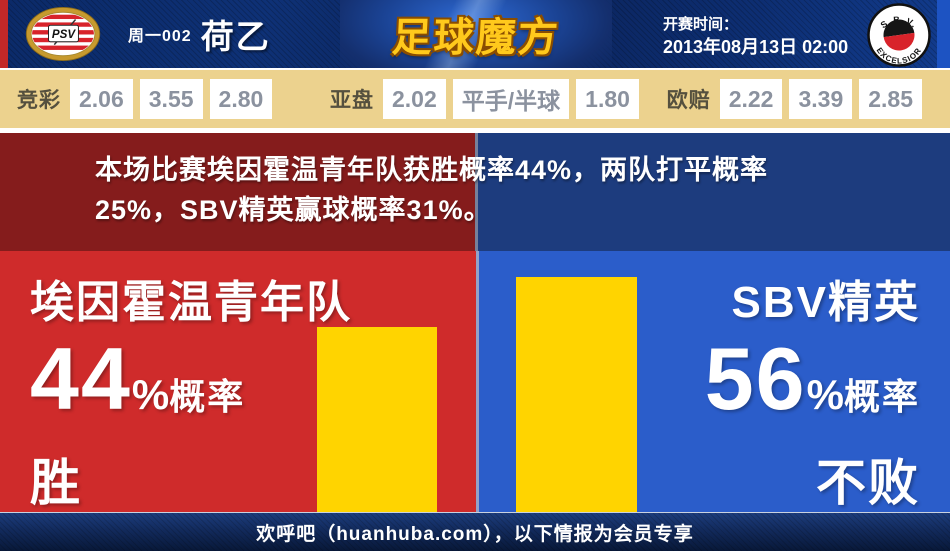 The height and width of the screenshot is (551, 950). I want to click on match-title: 周一002 荷乙, so click(199, 34).